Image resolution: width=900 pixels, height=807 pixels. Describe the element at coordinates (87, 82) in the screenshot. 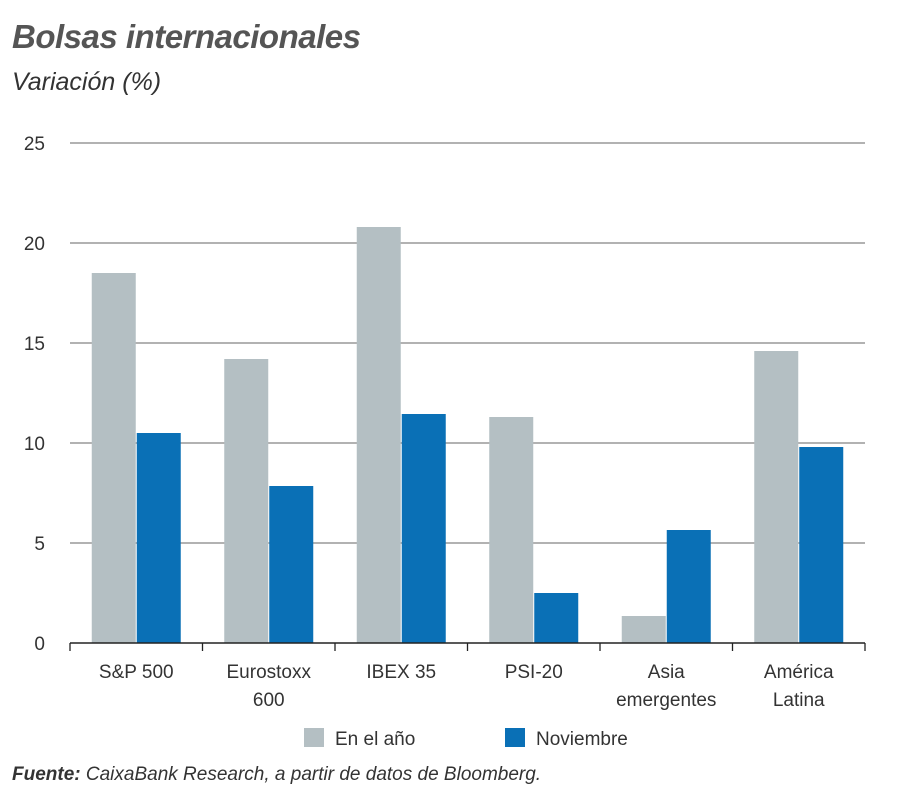

I see `chart-subtitle: Variación (%)` at that location.